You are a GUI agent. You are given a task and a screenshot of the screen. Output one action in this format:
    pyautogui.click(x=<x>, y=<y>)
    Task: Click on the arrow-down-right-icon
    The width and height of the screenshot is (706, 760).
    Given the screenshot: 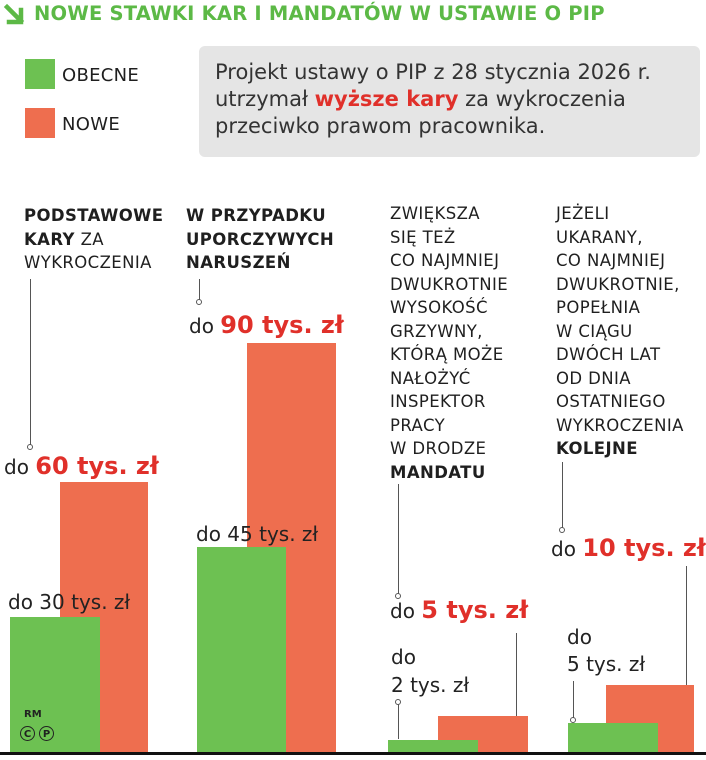 What is the action you would take?
    pyautogui.click(x=14, y=14)
    